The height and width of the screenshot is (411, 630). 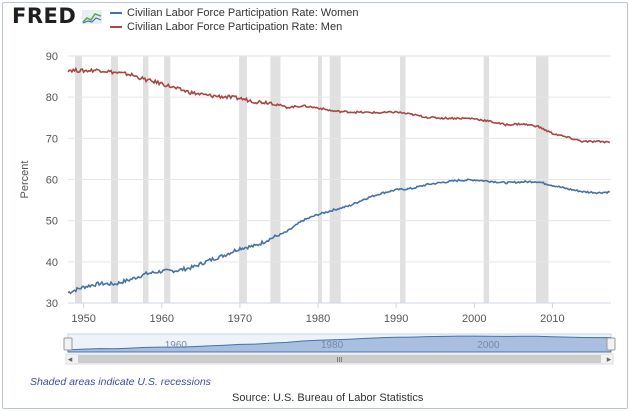 I want to click on navigator-area, so click(x=339, y=344).